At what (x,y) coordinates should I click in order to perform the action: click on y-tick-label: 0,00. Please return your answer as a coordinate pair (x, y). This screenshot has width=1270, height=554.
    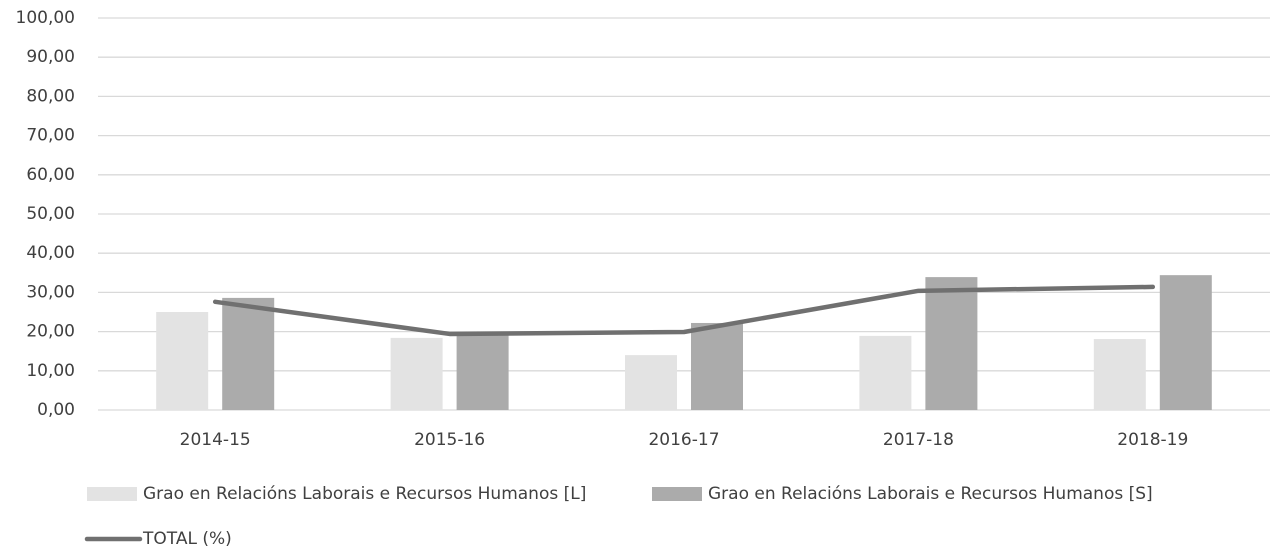
    Looking at the image, I should click on (56, 410).